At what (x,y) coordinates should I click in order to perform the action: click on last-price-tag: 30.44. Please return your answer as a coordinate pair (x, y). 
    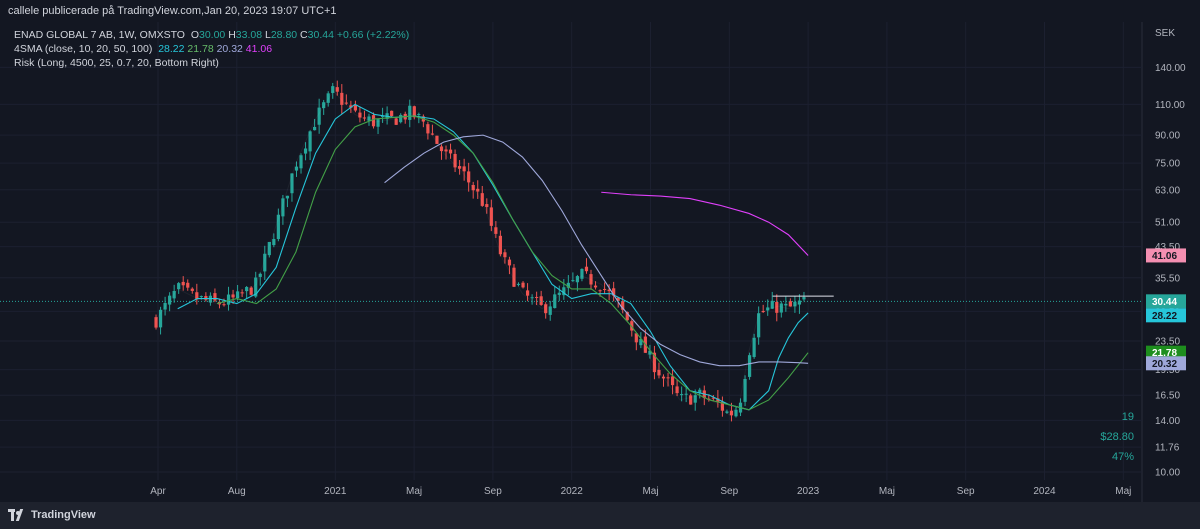
    Looking at the image, I should click on (1164, 302).